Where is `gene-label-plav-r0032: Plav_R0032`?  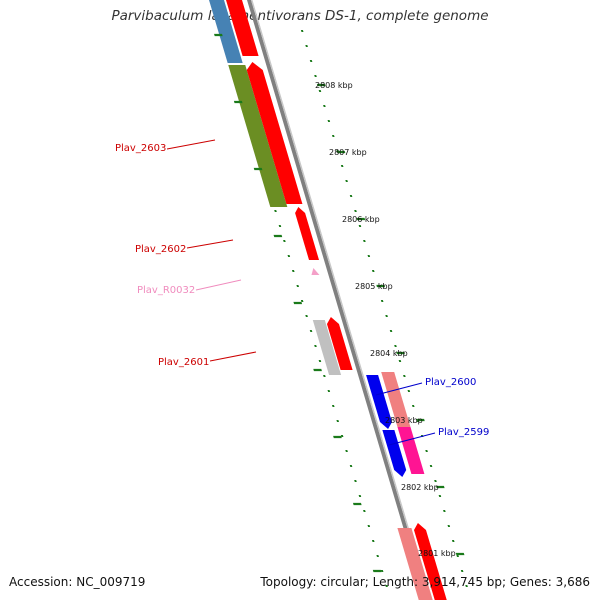 gene-label-plav-r0032: Plav_R0032 is located at coordinates (166, 290).